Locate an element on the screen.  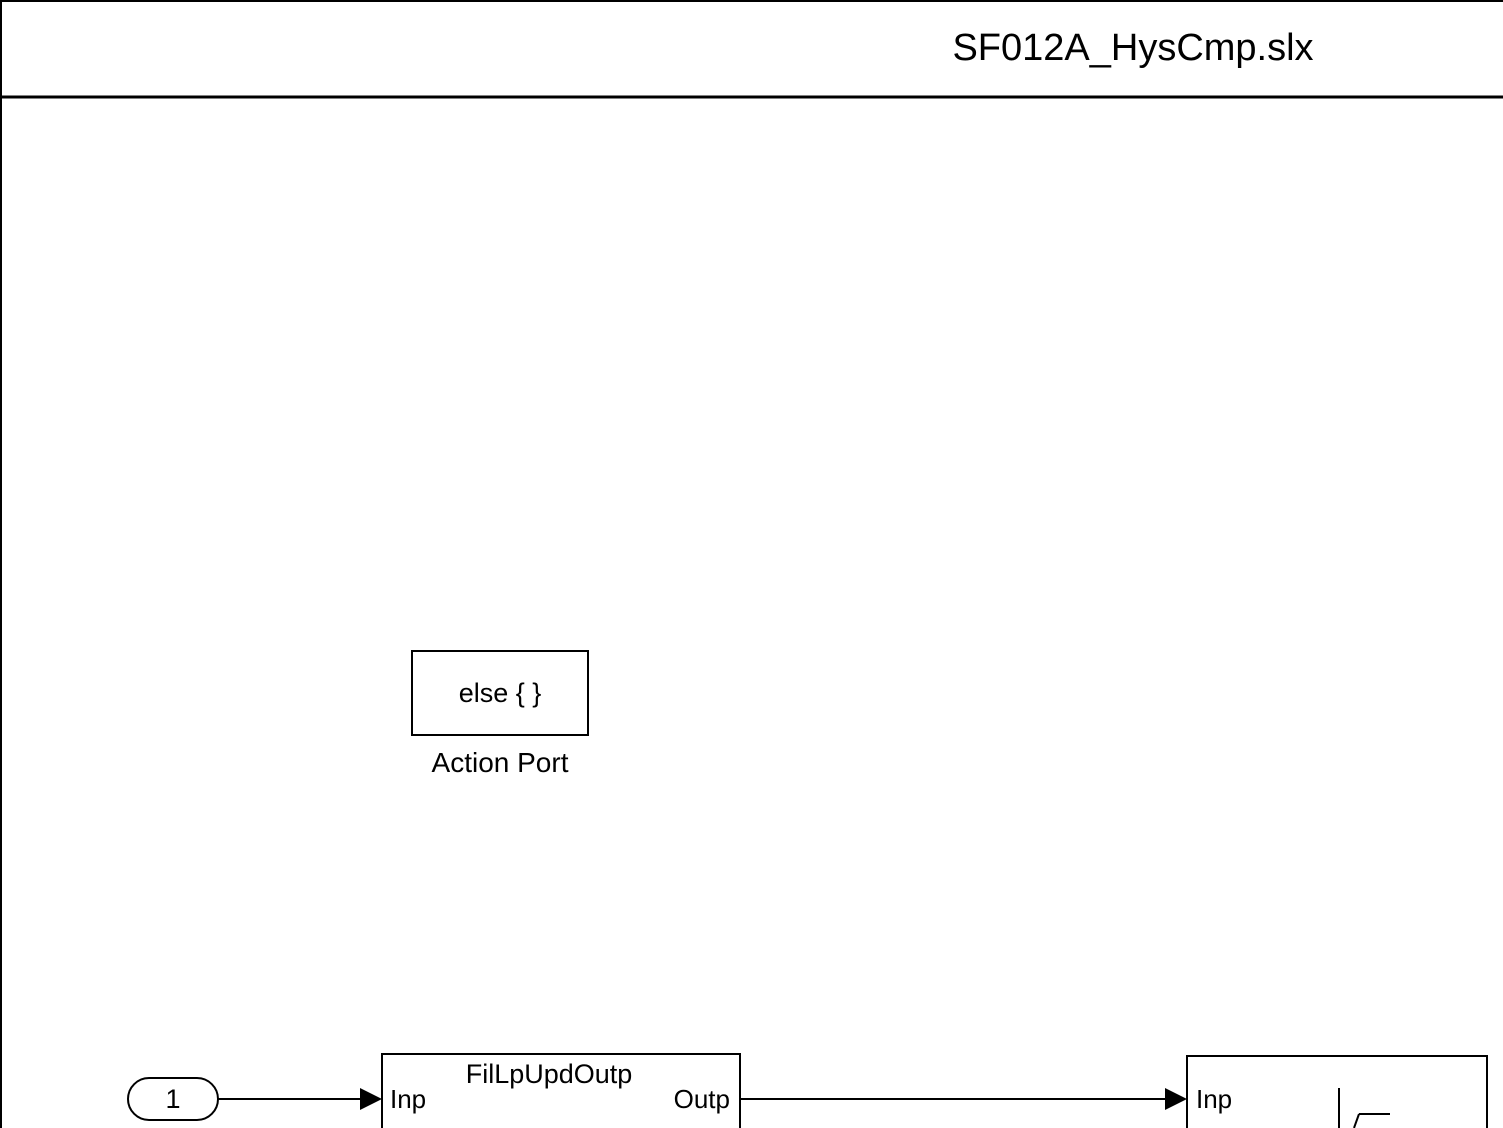
action-port-text: else { } is located at coordinates (500, 693).